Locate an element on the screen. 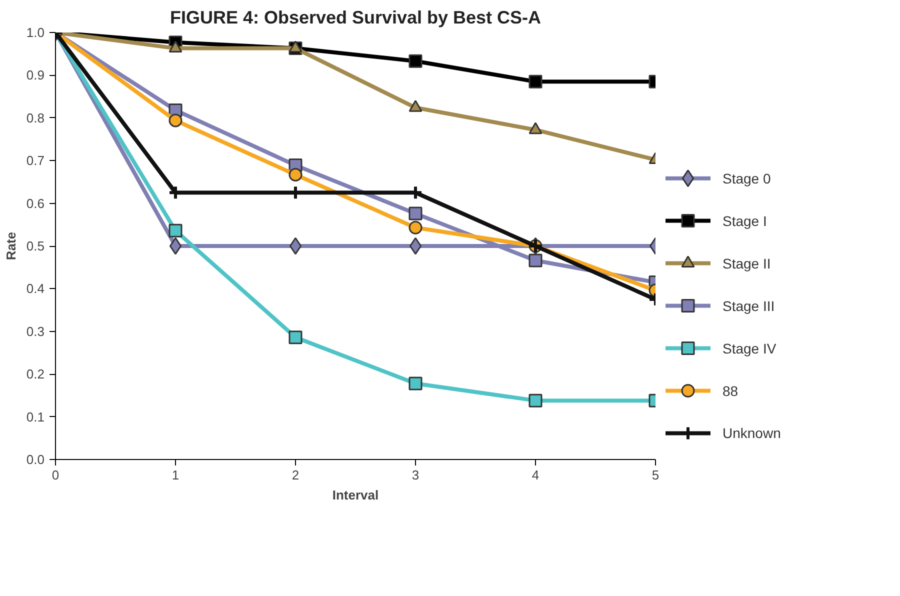 Image resolution: width=900 pixels, height=596 pixels. y-axis-title: Rate is located at coordinates (10, 246).